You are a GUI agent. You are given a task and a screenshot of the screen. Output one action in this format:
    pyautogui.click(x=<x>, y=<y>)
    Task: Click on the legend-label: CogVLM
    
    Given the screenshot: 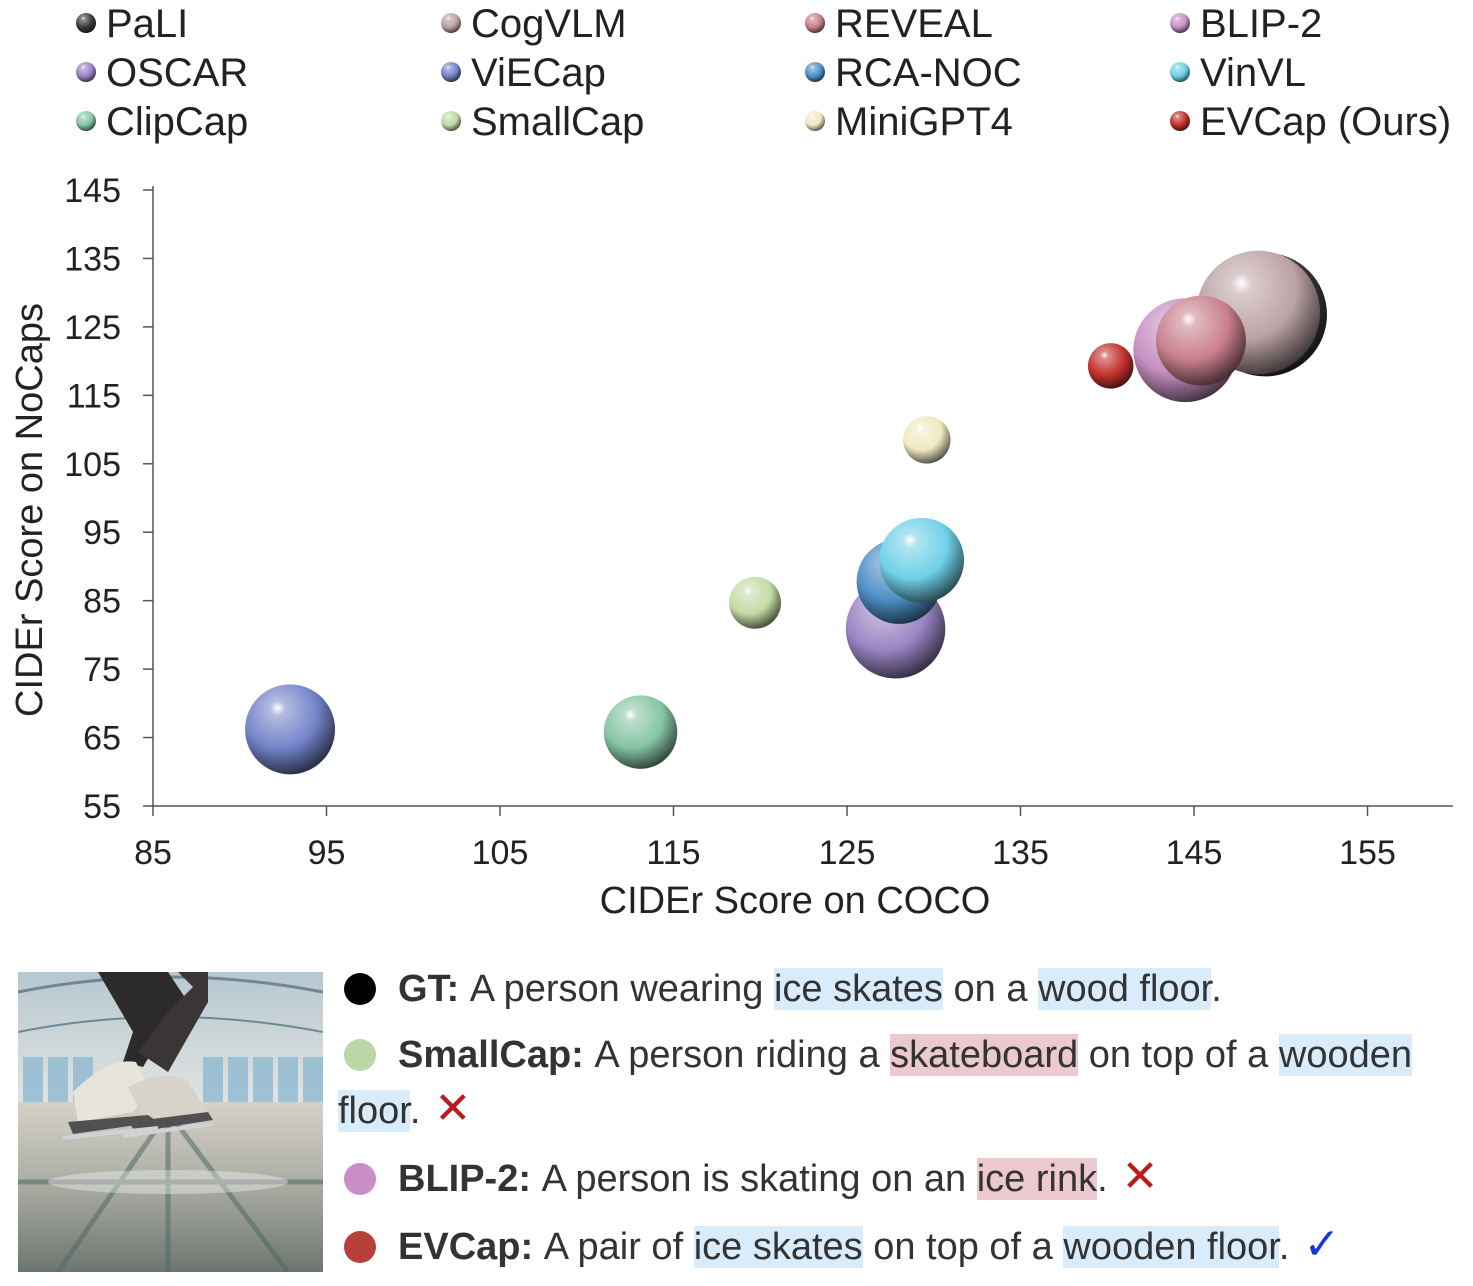 What is the action you would take?
    pyautogui.click(x=549, y=24)
    